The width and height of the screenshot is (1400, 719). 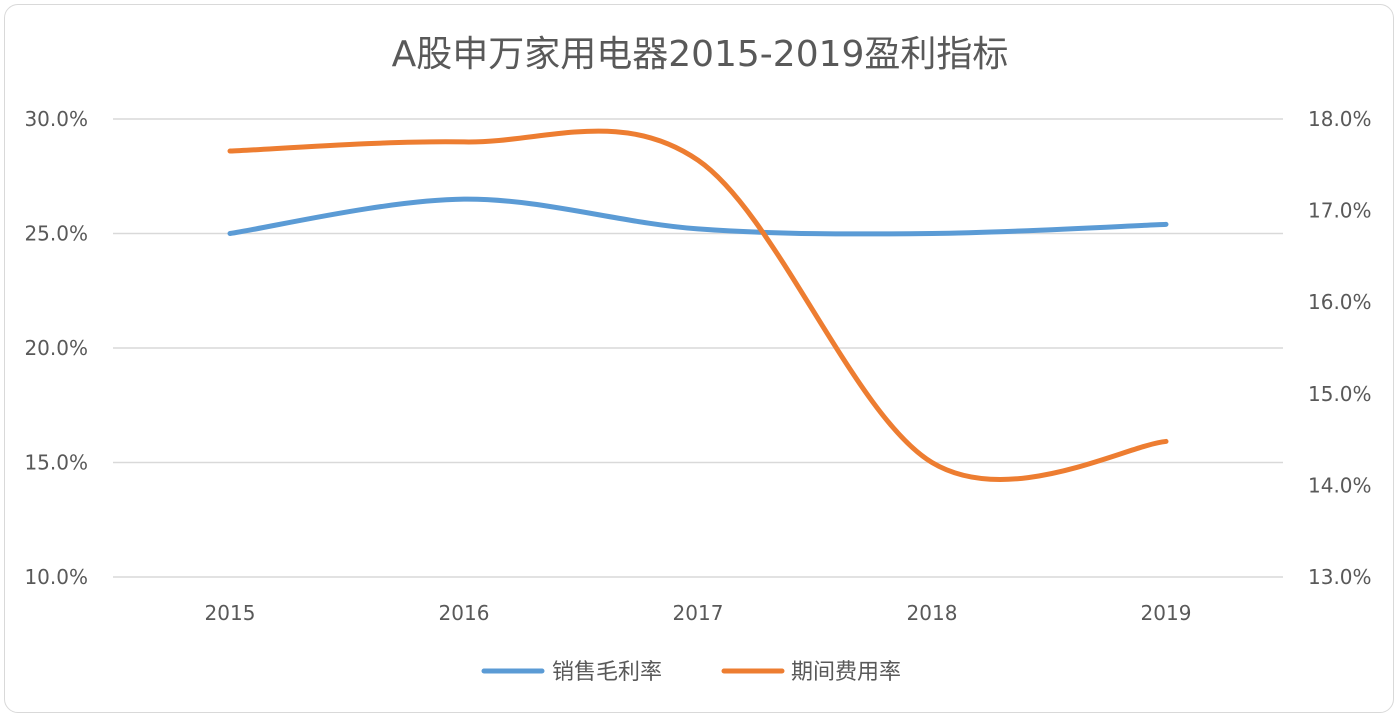 I want to click on left-axis-ticks: 10.0% 15.0% 20.0% 25.0% 30.0%, so click(x=56, y=348).